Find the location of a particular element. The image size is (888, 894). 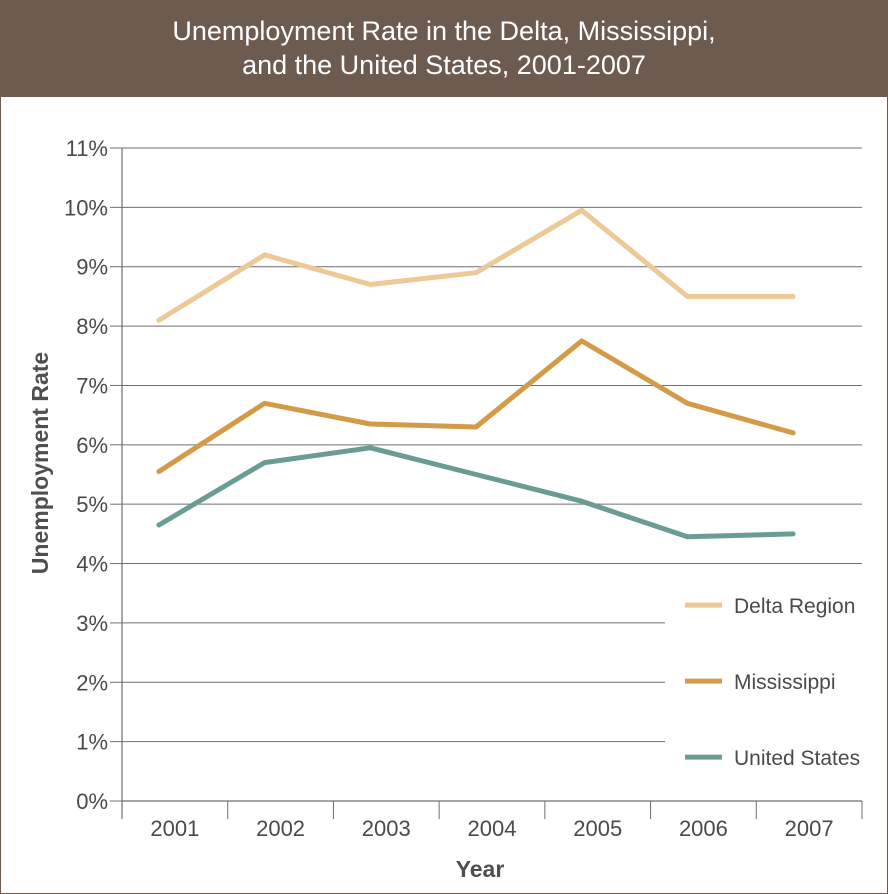

x-tick-label: 2005 is located at coordinates (597, 828).